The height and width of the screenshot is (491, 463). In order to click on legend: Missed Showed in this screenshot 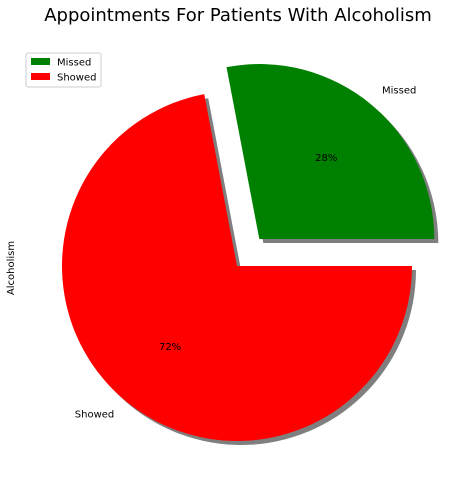, I will do `click(63, 70)`.